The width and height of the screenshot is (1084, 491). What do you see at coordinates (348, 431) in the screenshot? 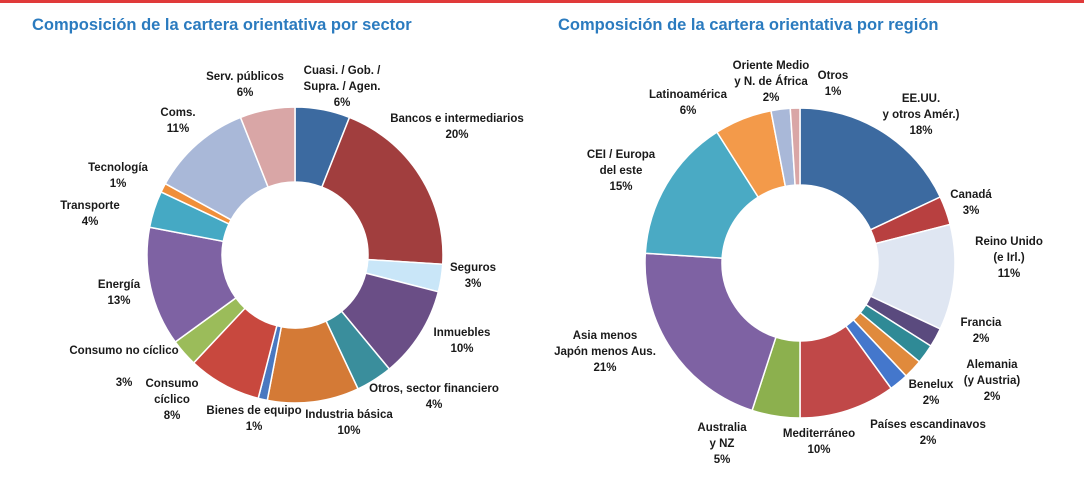
I see `sector-label-5-value: 10%` at bounding box center [348, 431].